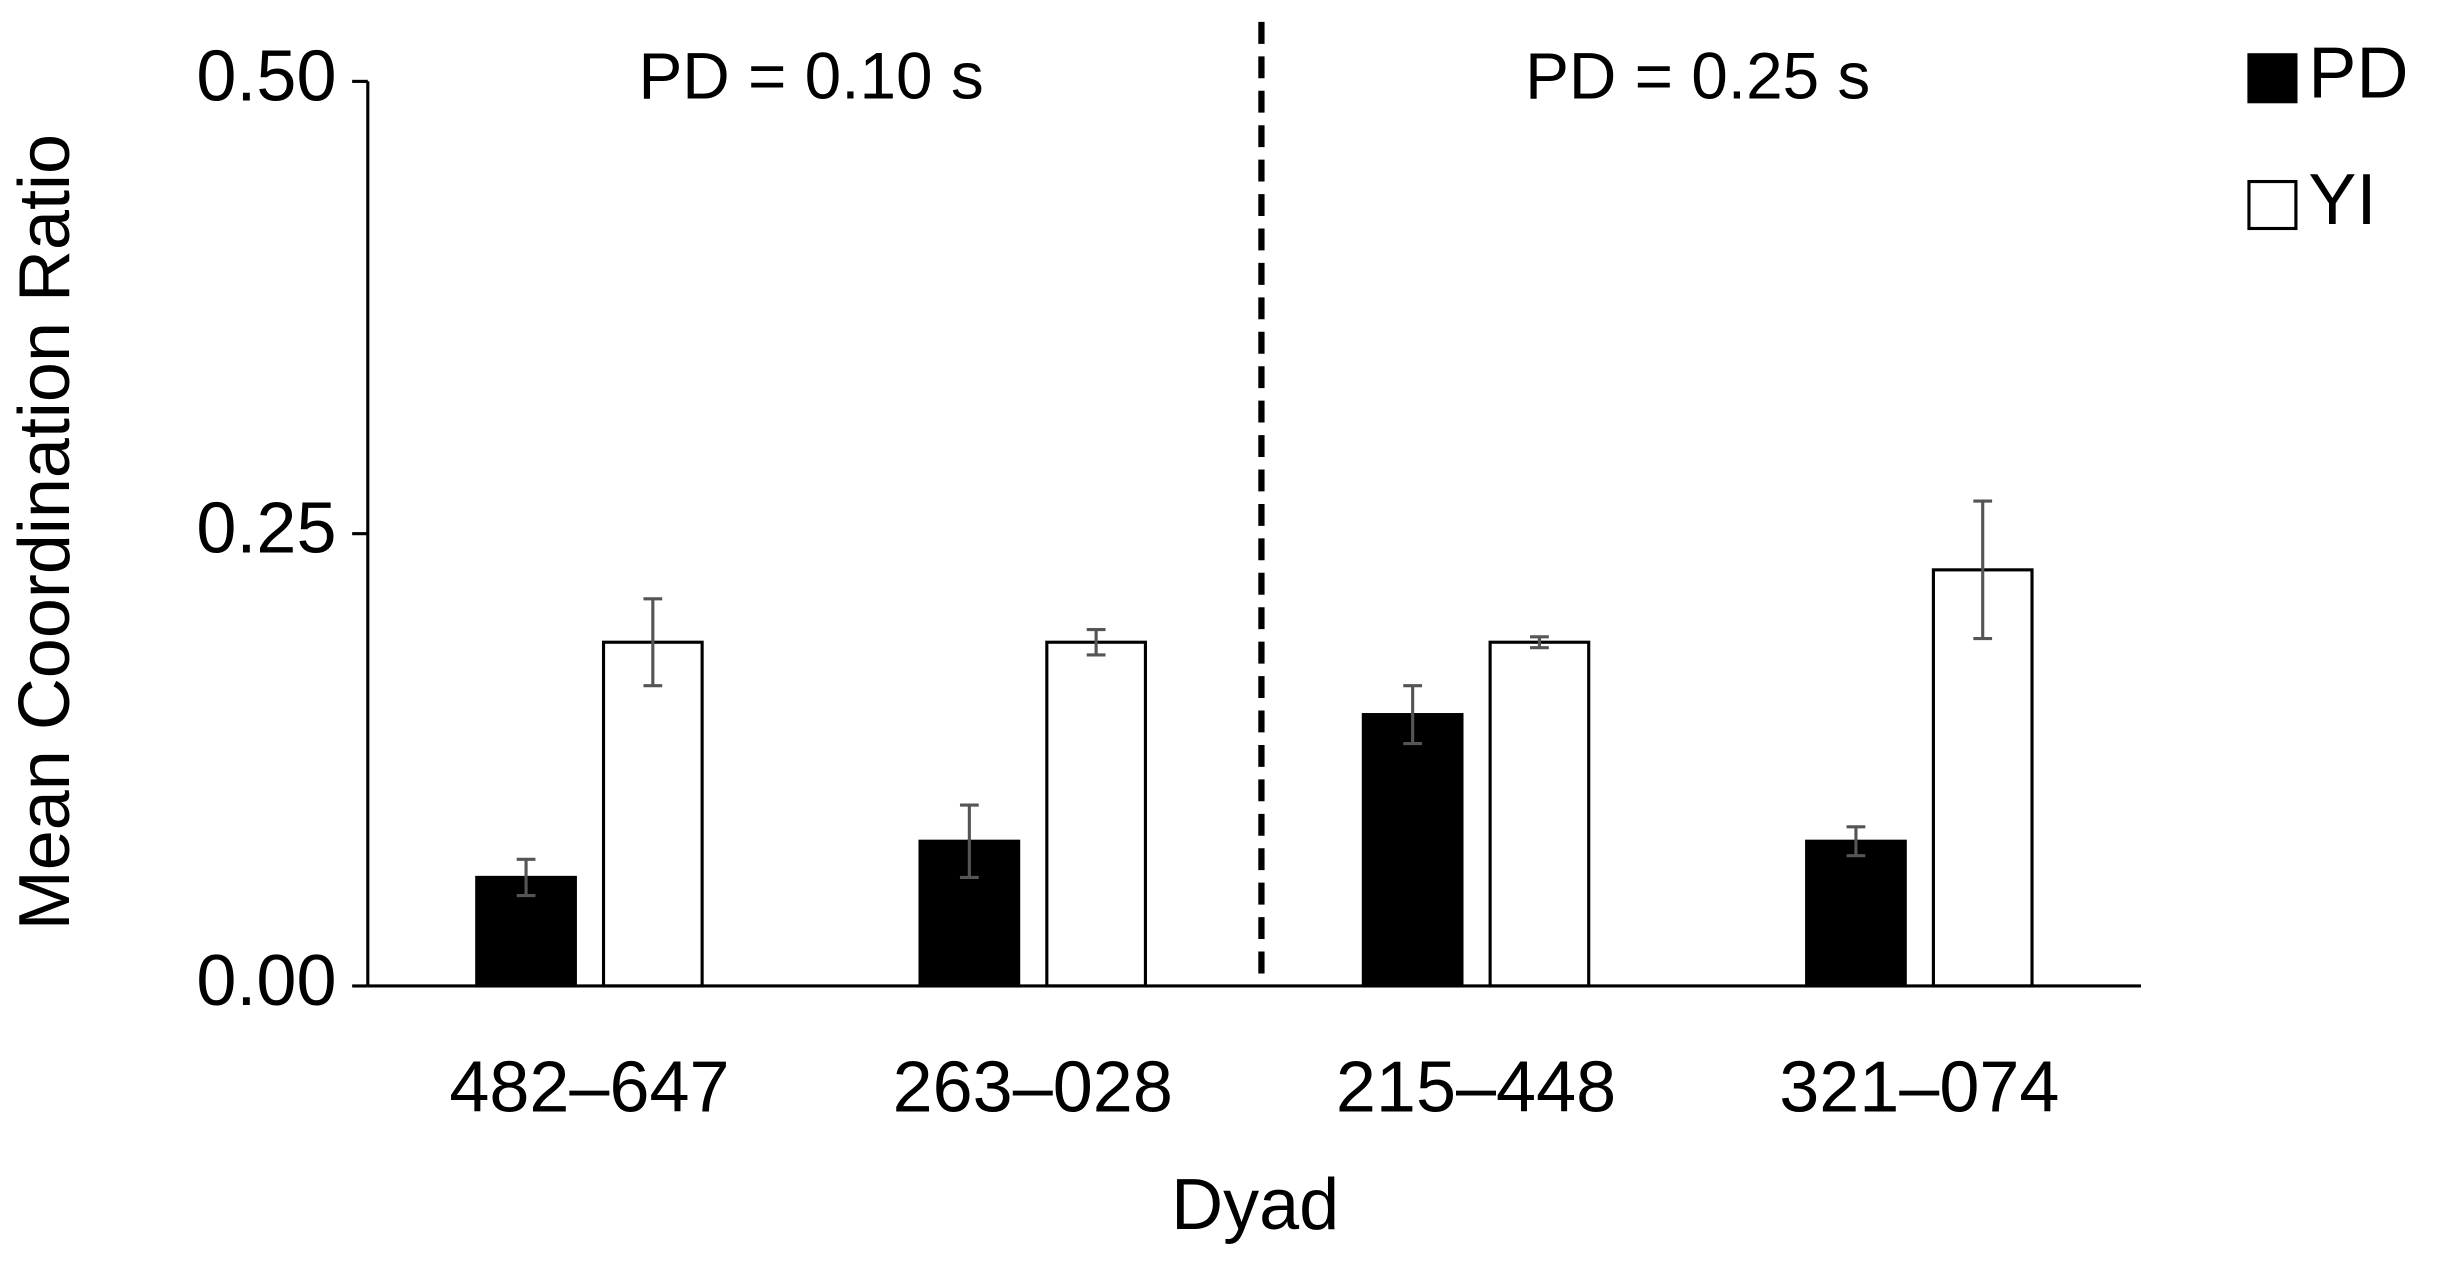 The image size is (2454, 1278). What do you see at coordinates (45, 532) in the screenshot?
I see `y-axis-label: Mean Coordination Ratio` at bounding box center [45, 532].